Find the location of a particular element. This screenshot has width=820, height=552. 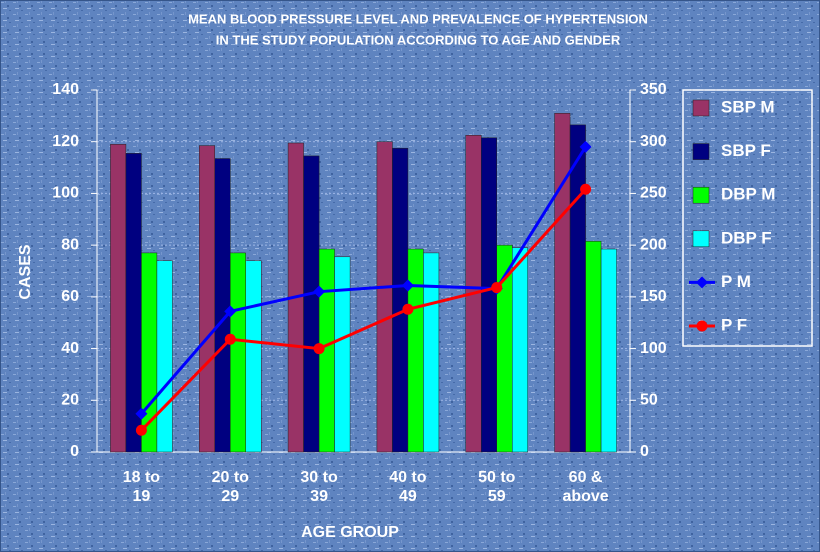

y-tick-label: 100 is located at coordinates (65, 193).